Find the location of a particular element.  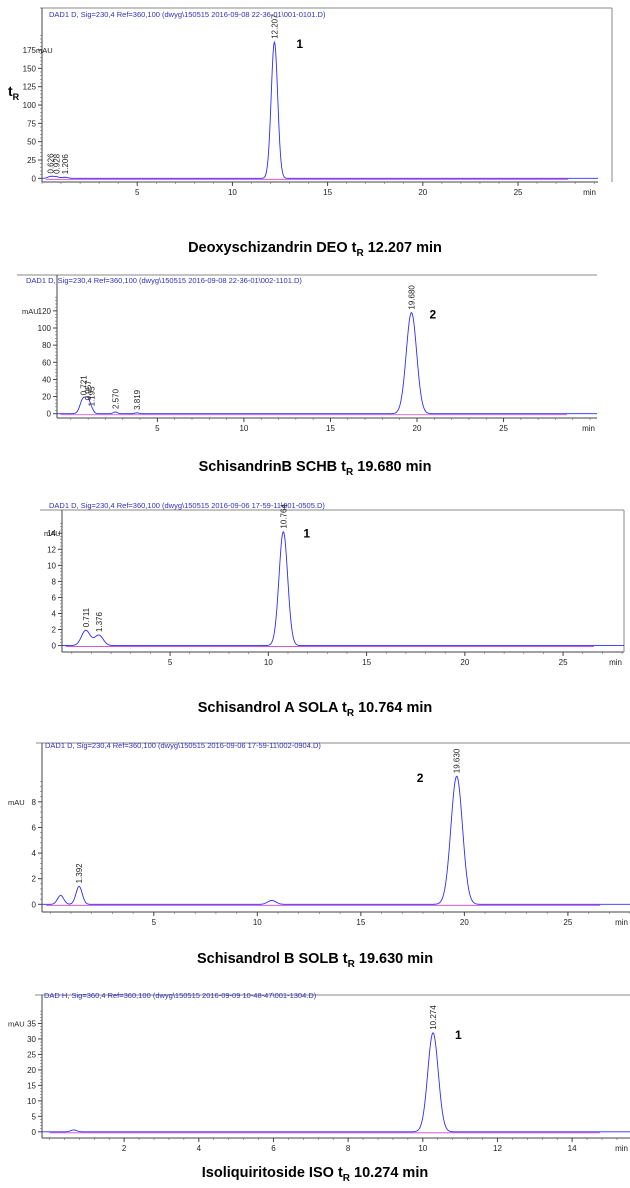

y-tick-label: 60 is located at coordinates (46, 362).